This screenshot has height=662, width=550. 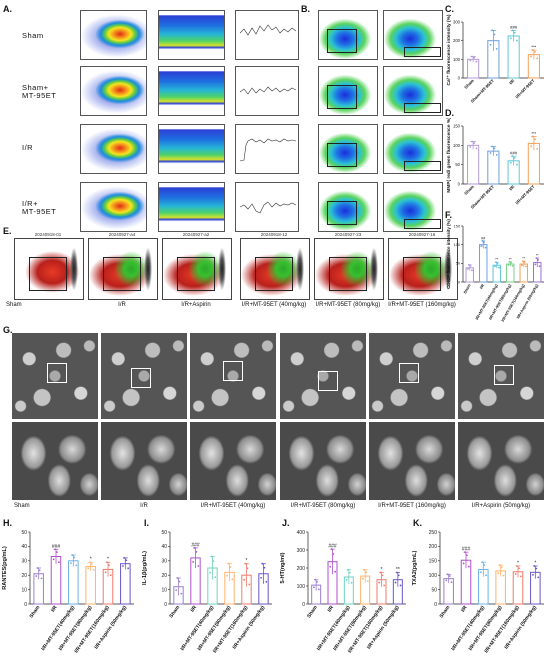 What do you see at coordinates (122, 305) in the screenshot?
I see `flow-label: I/R` at bounding box center [122, 305].